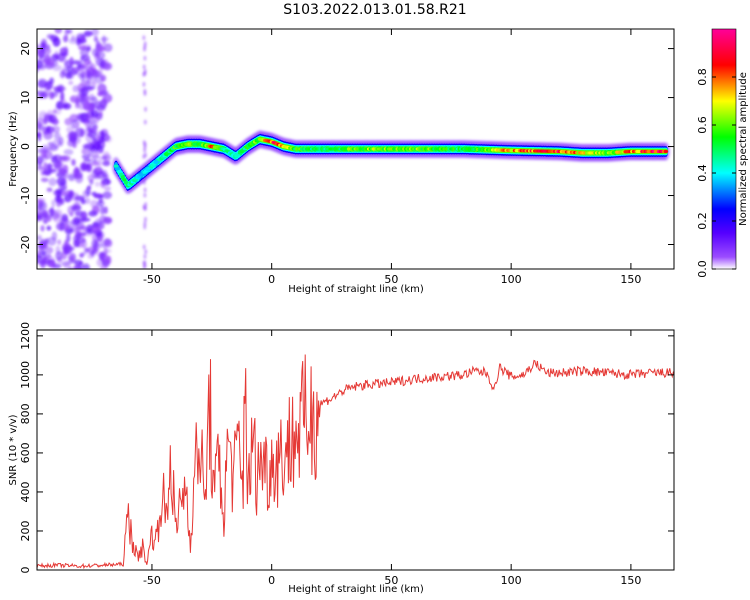  Describe the element at coordinates (375, 10) in the screenshot. I see `chart-title: S103.2022.013.01.58.R21` at that location.